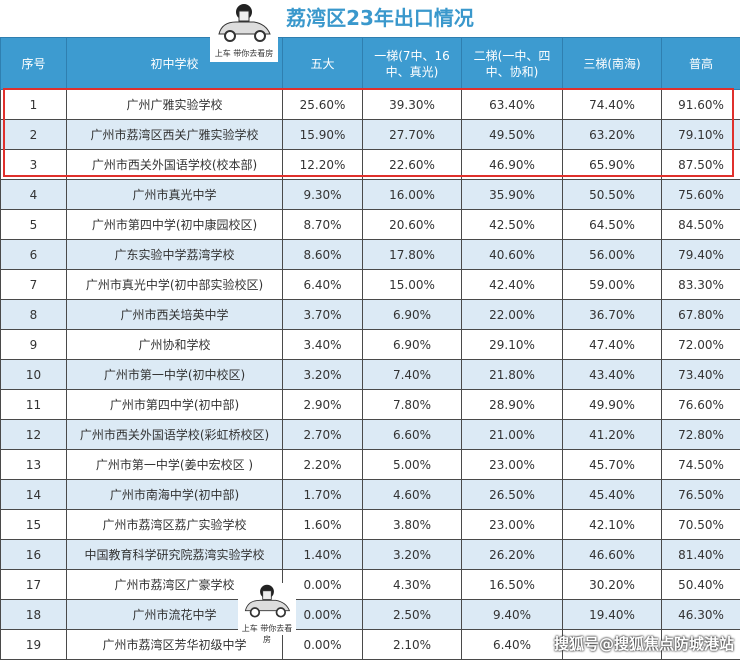 Image resolution: width=740 pixels, height=660 pixels. I want to click on table-cell: 76.50%, so click(700, 494).